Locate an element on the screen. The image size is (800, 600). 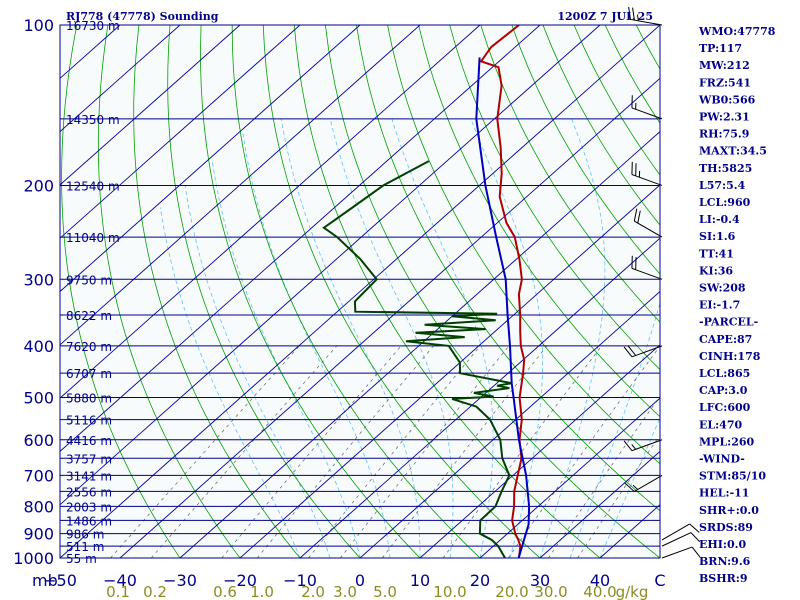
pressure-tick-label: 900 is located at coordinates (38, 534).